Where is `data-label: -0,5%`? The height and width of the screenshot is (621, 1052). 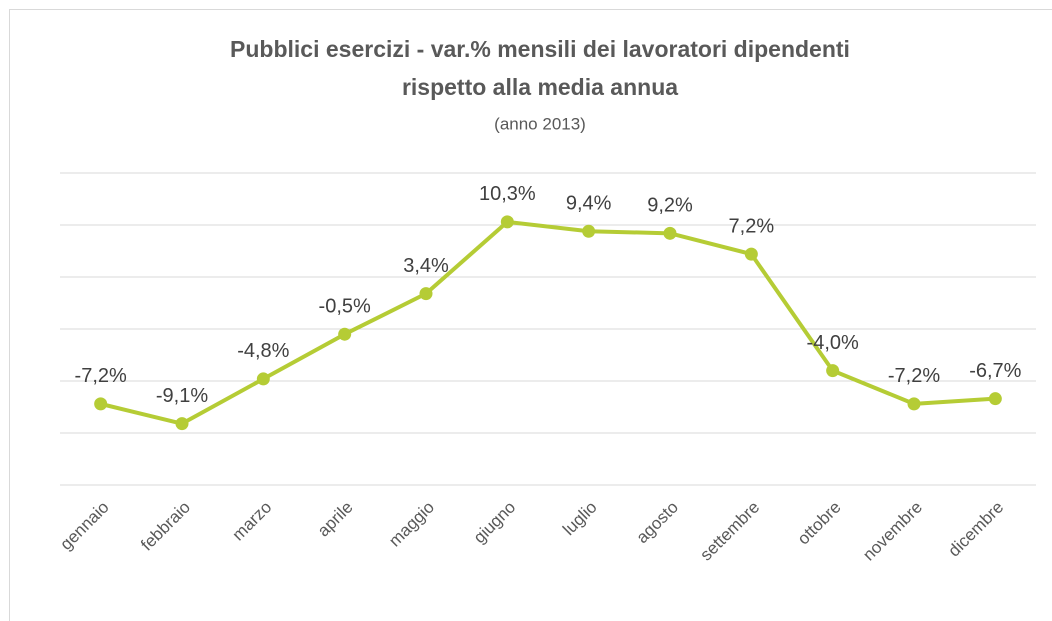 data-label: -0,5% is located at coordinates (345, 306).